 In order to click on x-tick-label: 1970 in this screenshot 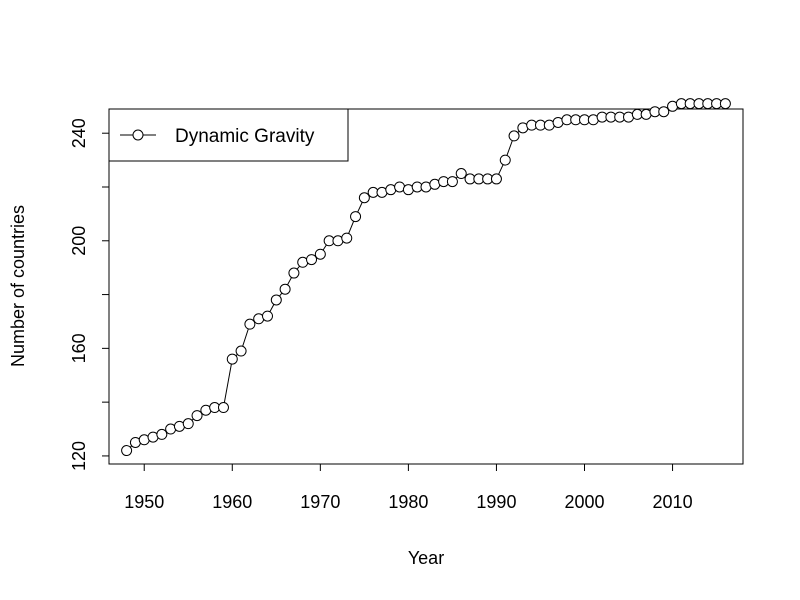, I will do `click(320, 502)`.